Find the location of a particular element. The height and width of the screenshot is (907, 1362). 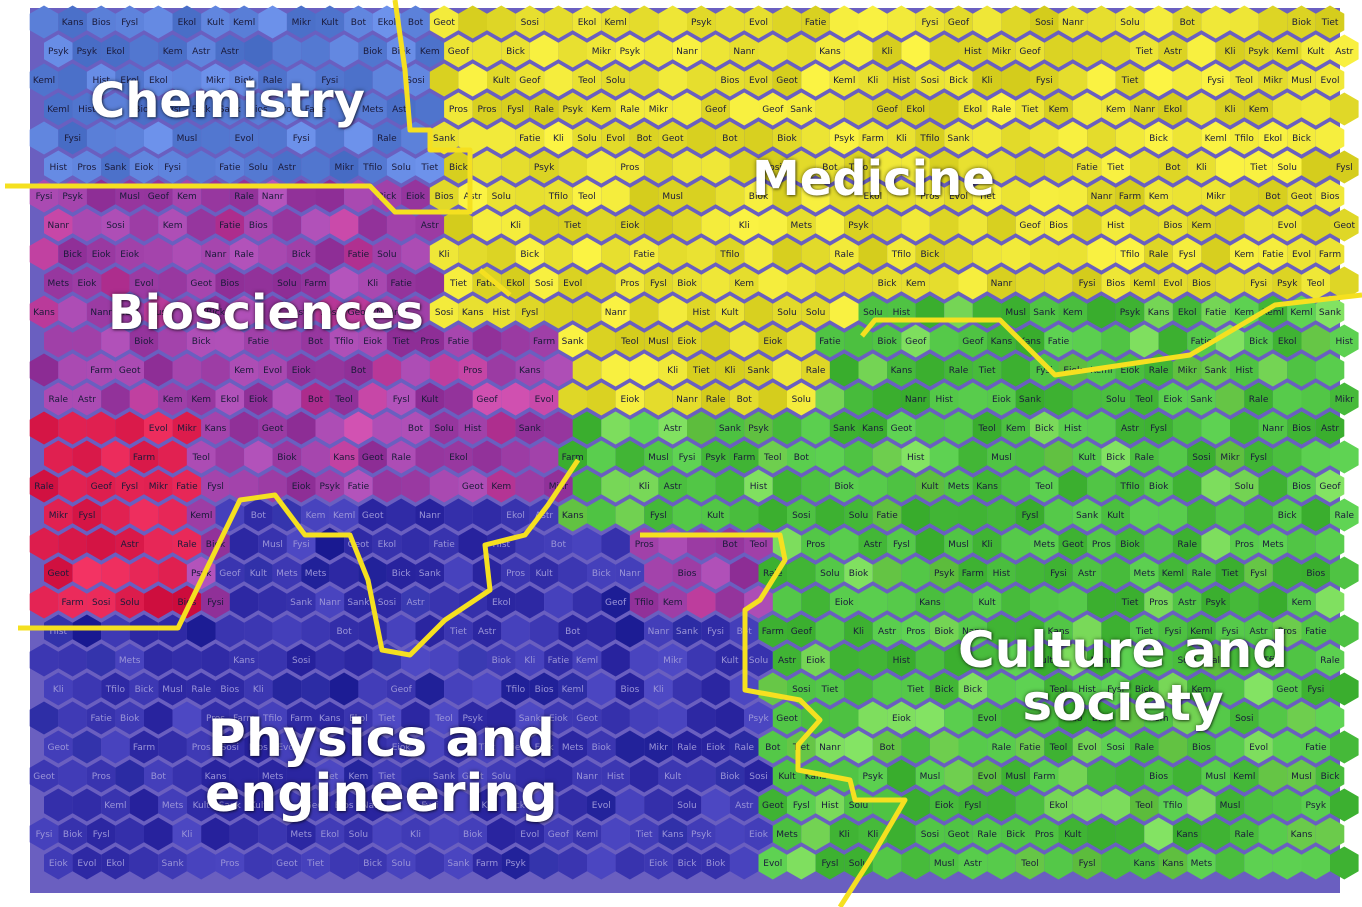

hex-cell-label: Kem is located at coordinates (1159, 197).